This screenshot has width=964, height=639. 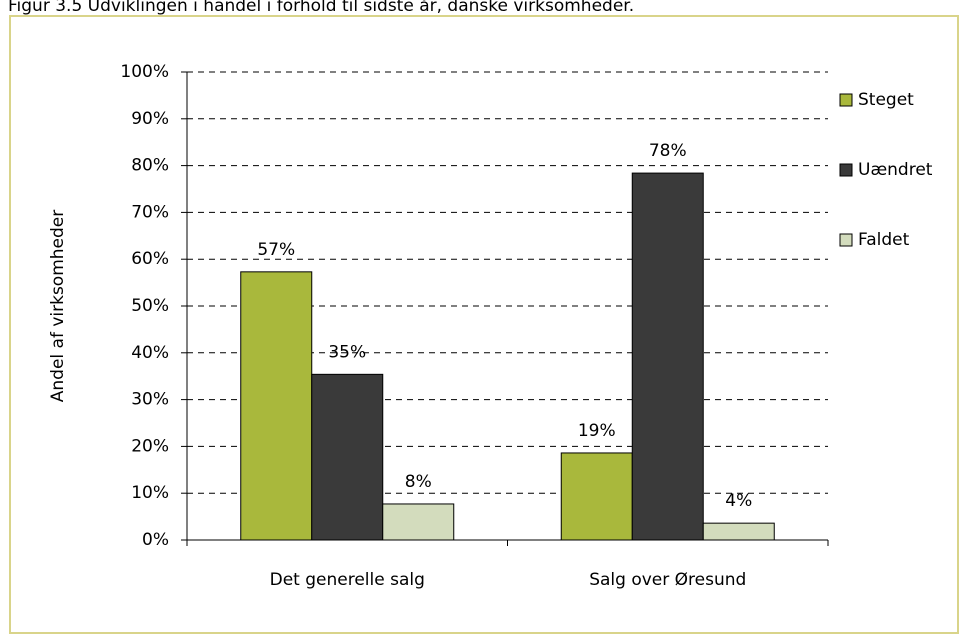 I want to click on legend-label: Uændret, so click(x=895, y=170).